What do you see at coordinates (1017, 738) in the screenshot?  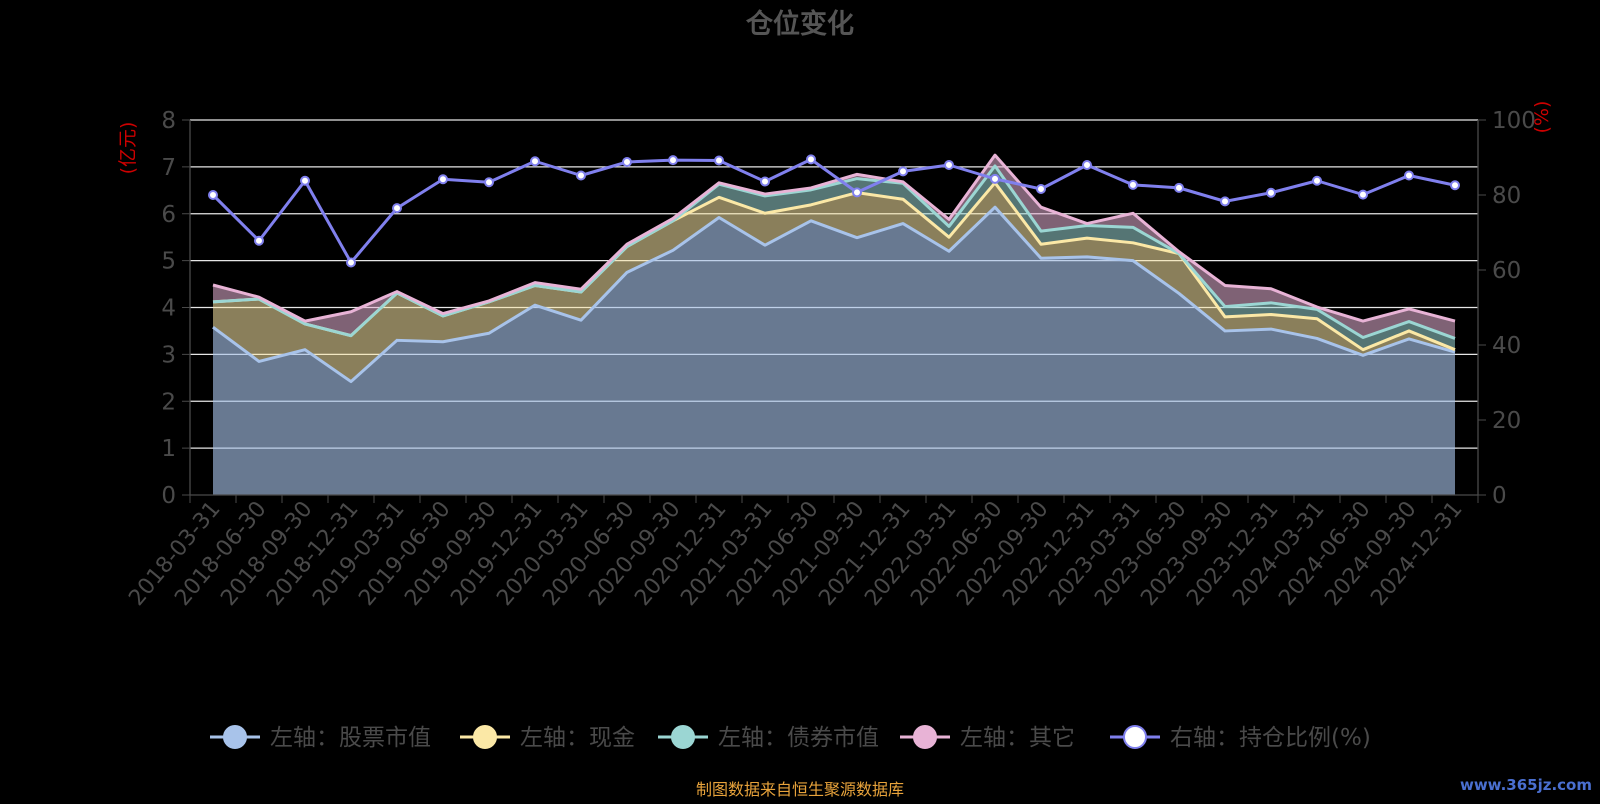 I see `legend-label: 左轴：其它` at bounding box center [1017, 738].